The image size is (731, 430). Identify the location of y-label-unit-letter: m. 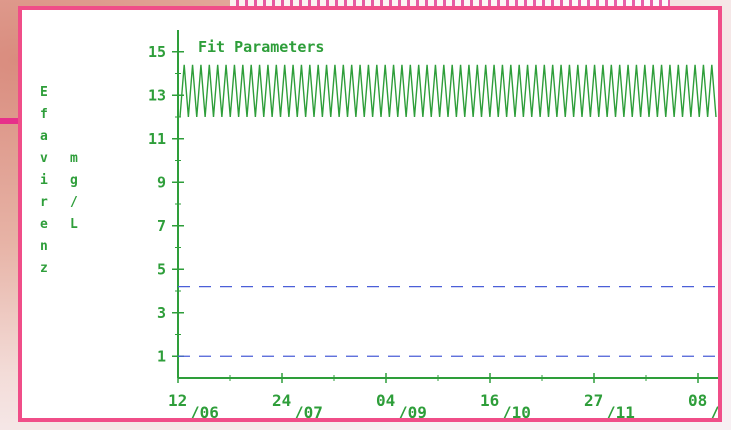
(74, 158).